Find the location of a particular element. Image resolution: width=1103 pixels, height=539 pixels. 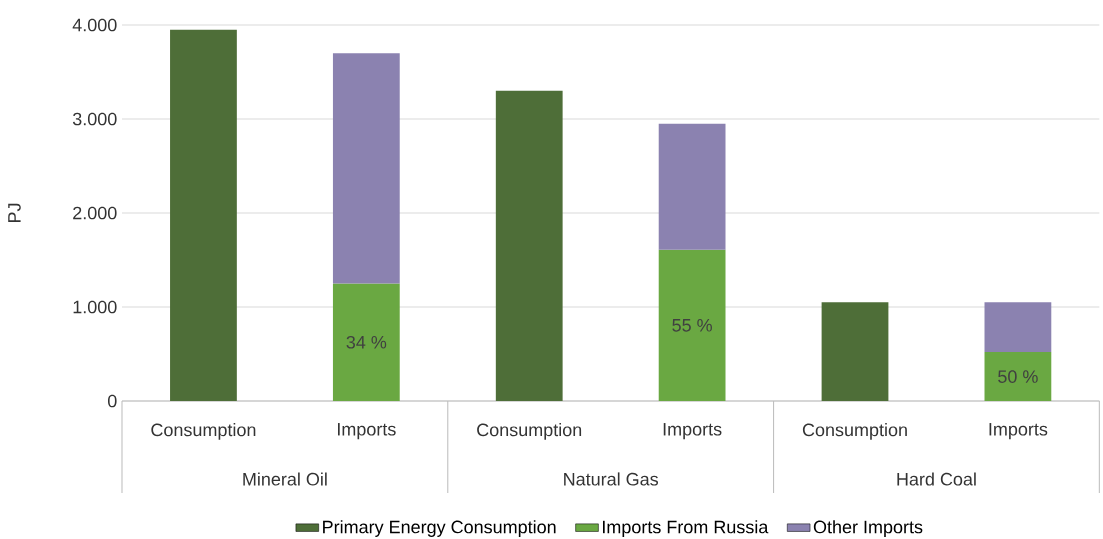

legend-label: Other Imports is located at coordinates (868, 528).